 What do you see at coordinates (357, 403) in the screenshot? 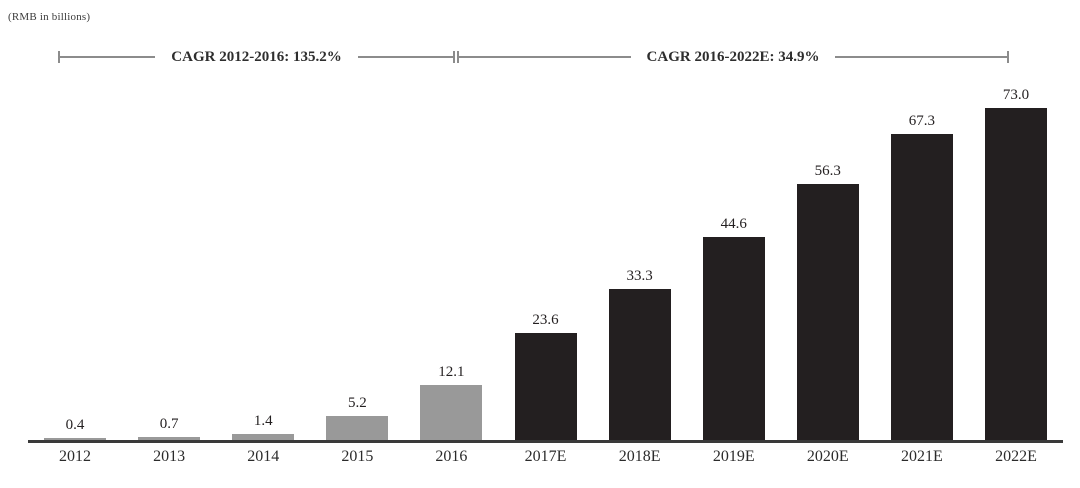
I see `bar-value-label: 5.2` at bounding box center [357, 403].